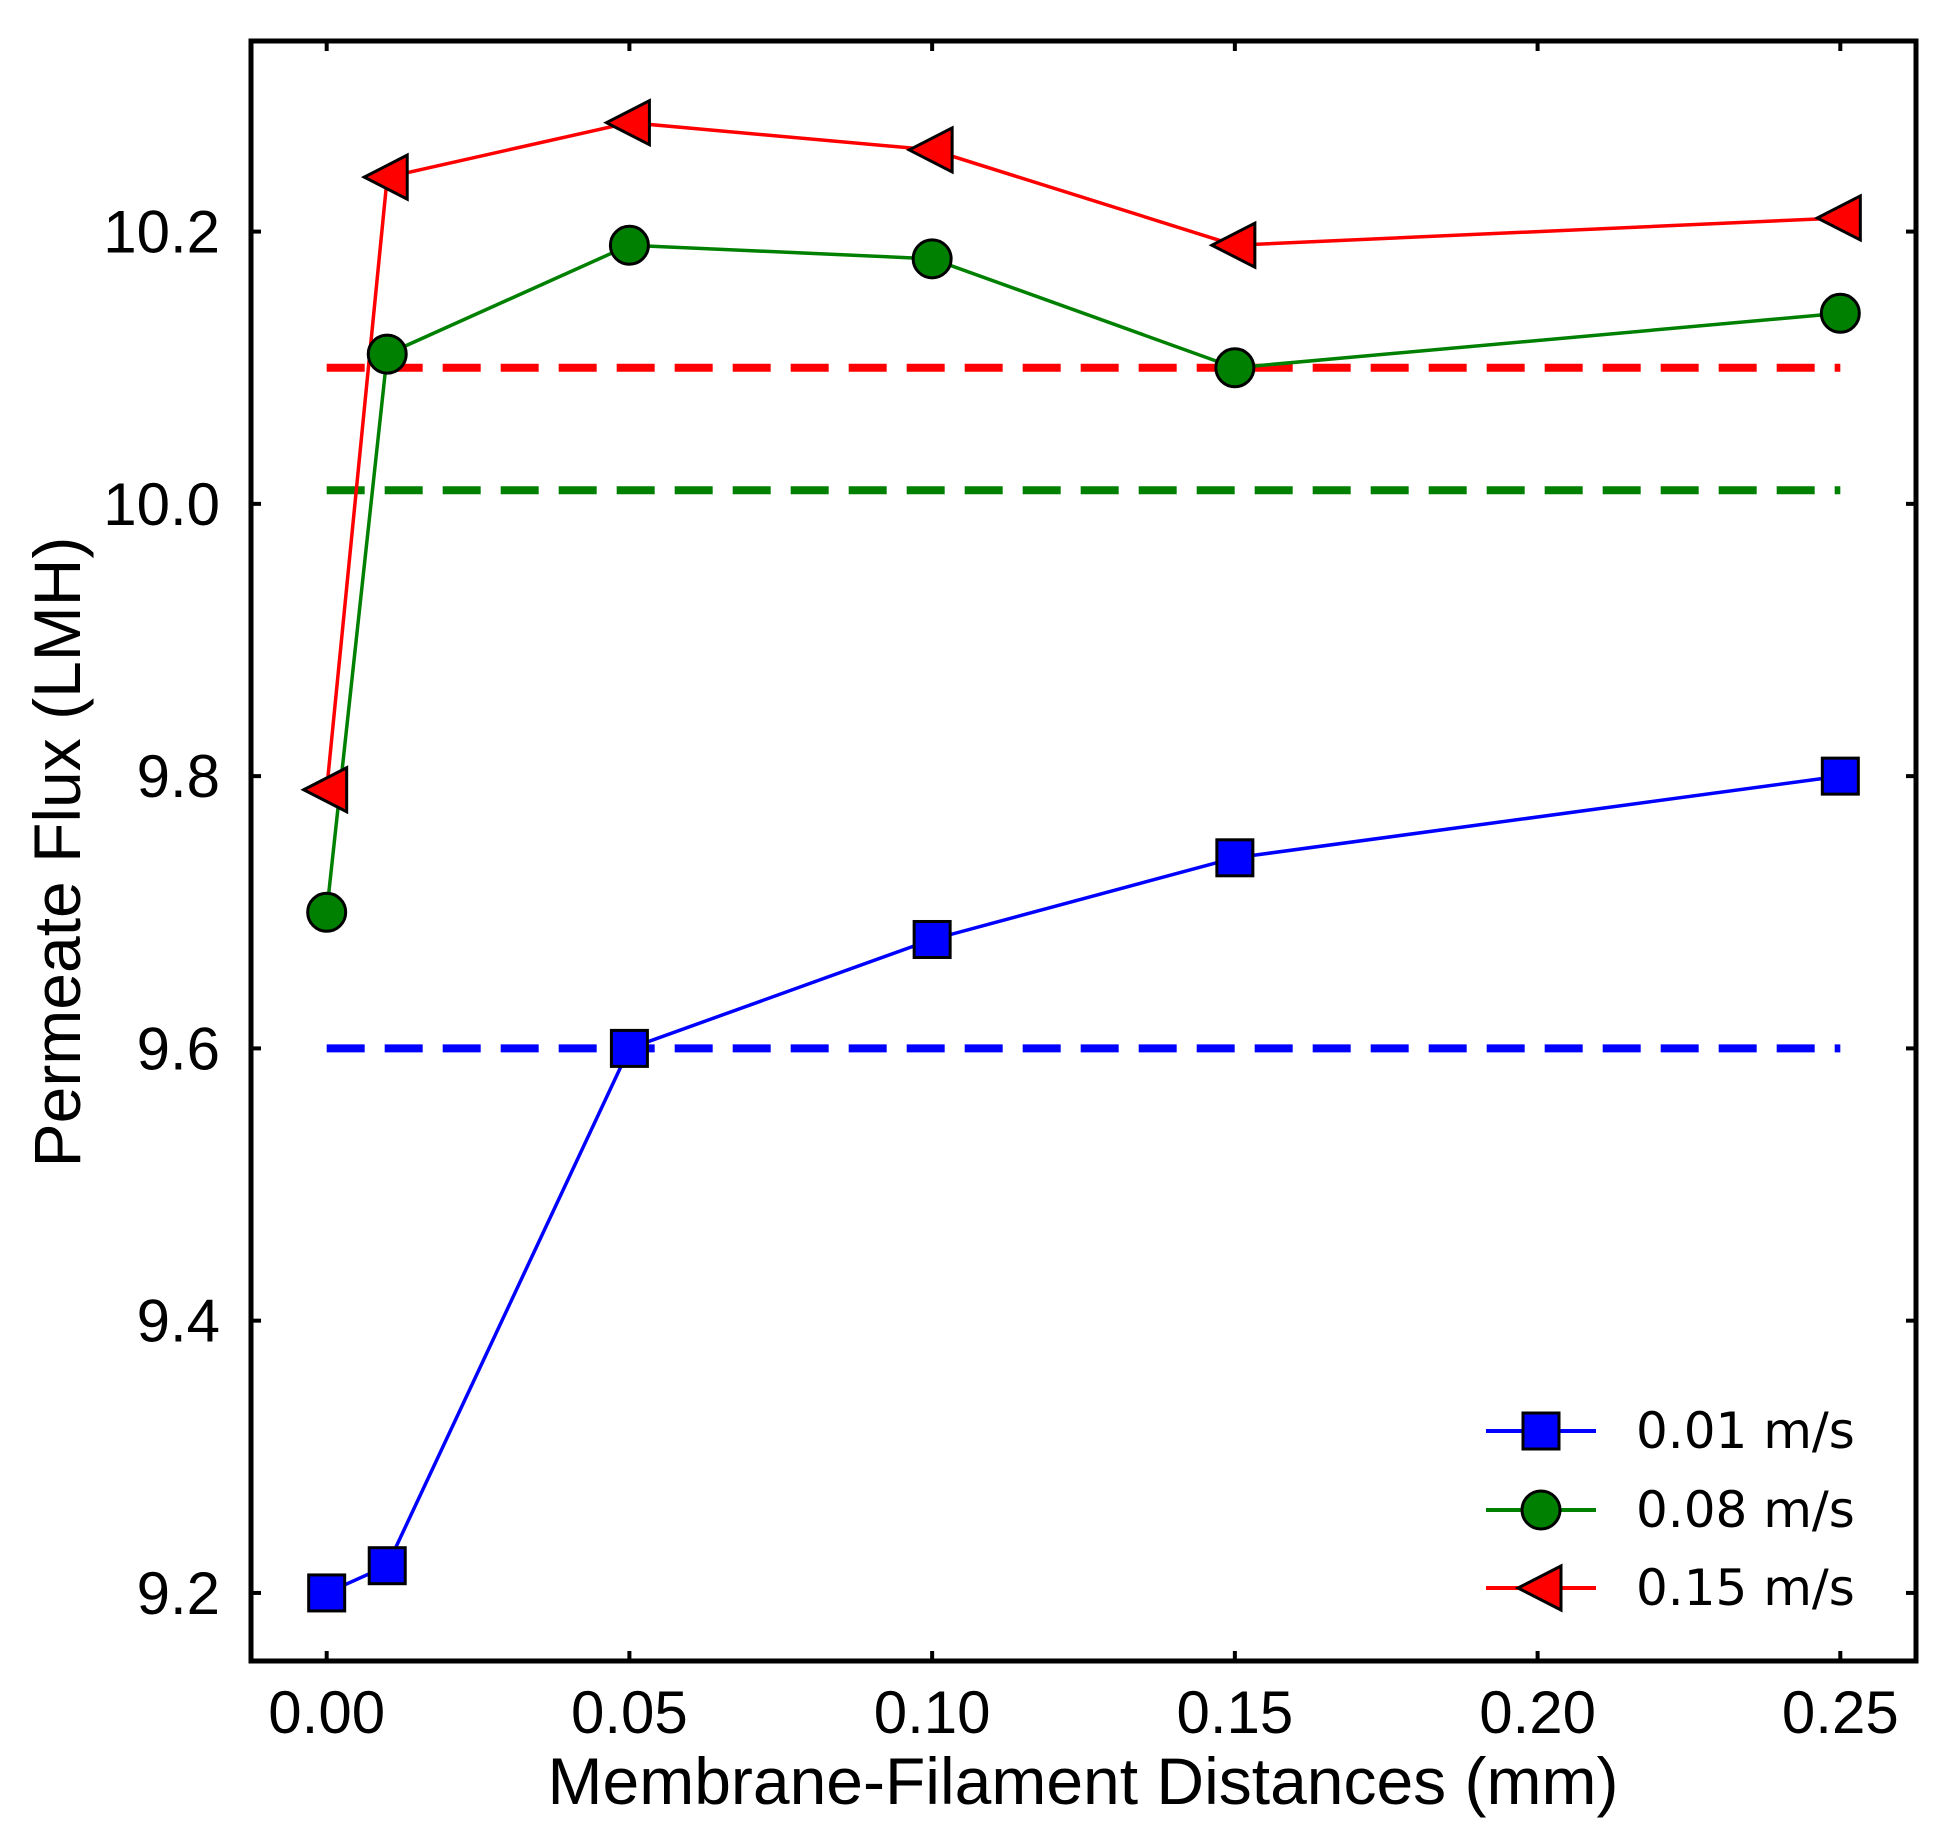 The height and width of the screenshot is (1840, 1942). I want to click on legend-label-3: 0.15 m/s, so click(1745, 1588).